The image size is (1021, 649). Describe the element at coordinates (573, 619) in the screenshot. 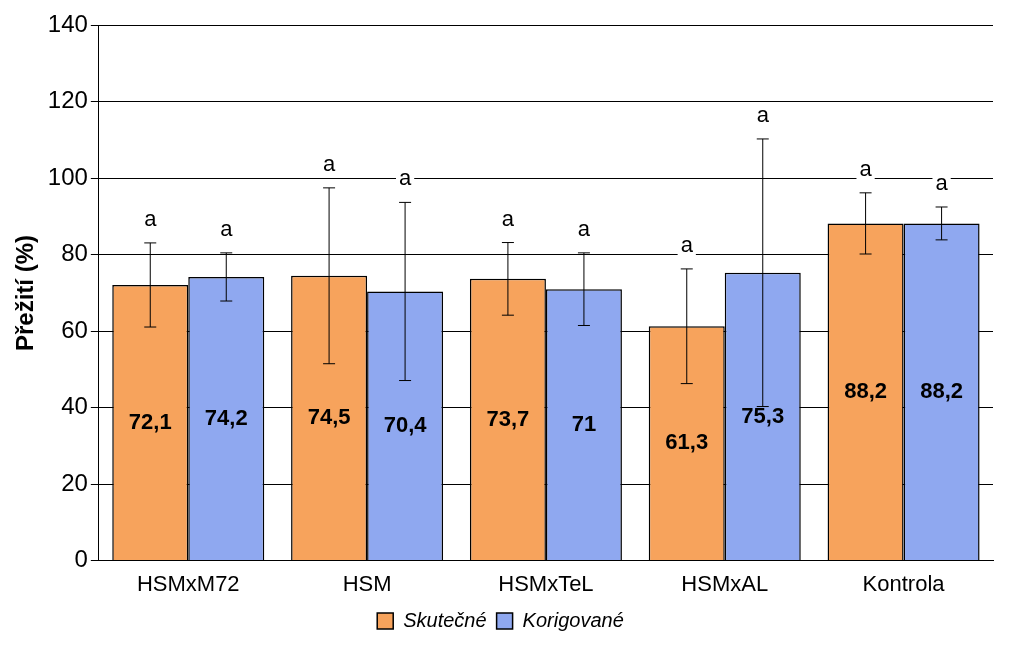

I see `legend-label: Korigované` at that location.